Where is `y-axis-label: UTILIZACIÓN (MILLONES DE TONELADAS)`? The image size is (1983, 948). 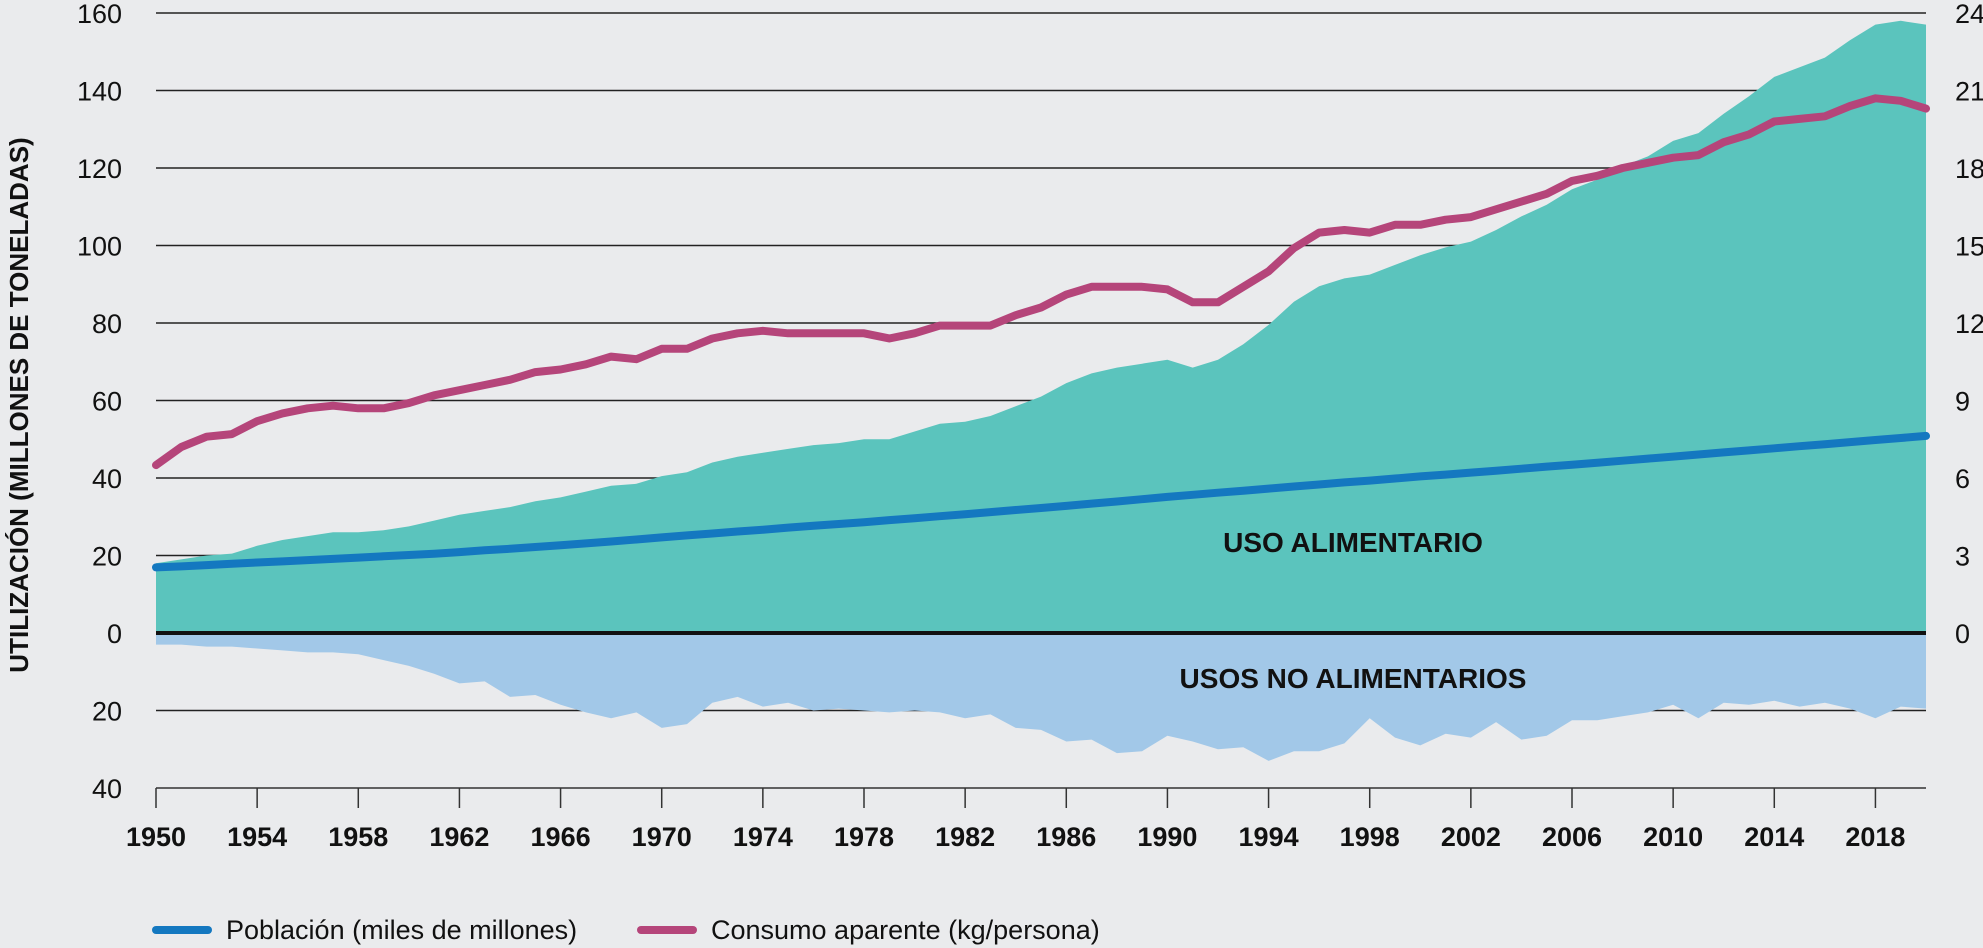 y-axis-label: UTILIZACIÓN (MILLONES DE TONELADAS) is located at coordinates (19, 404).